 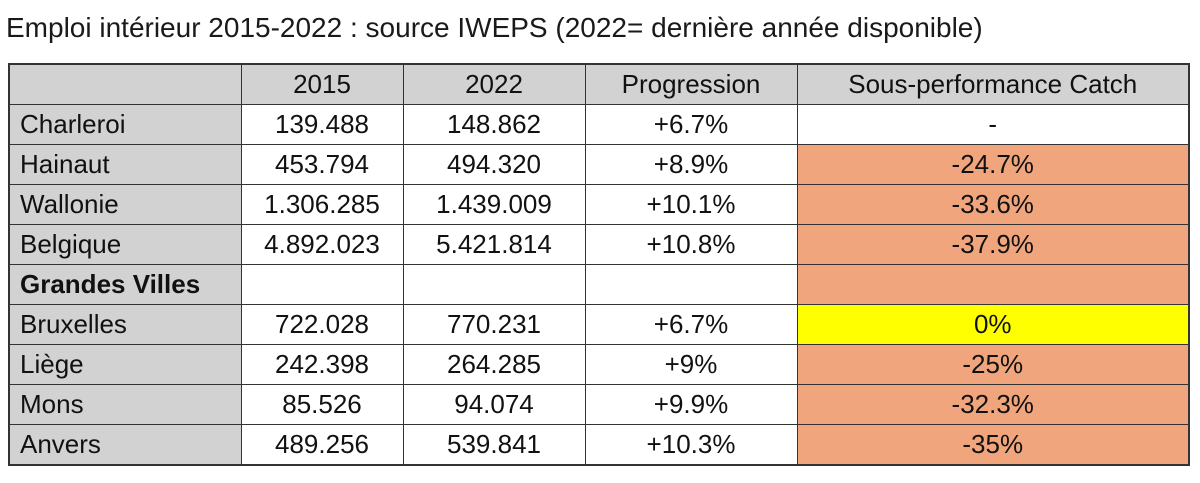 I want to click on cell-2015: 453.794, so click(x=322, y=164).